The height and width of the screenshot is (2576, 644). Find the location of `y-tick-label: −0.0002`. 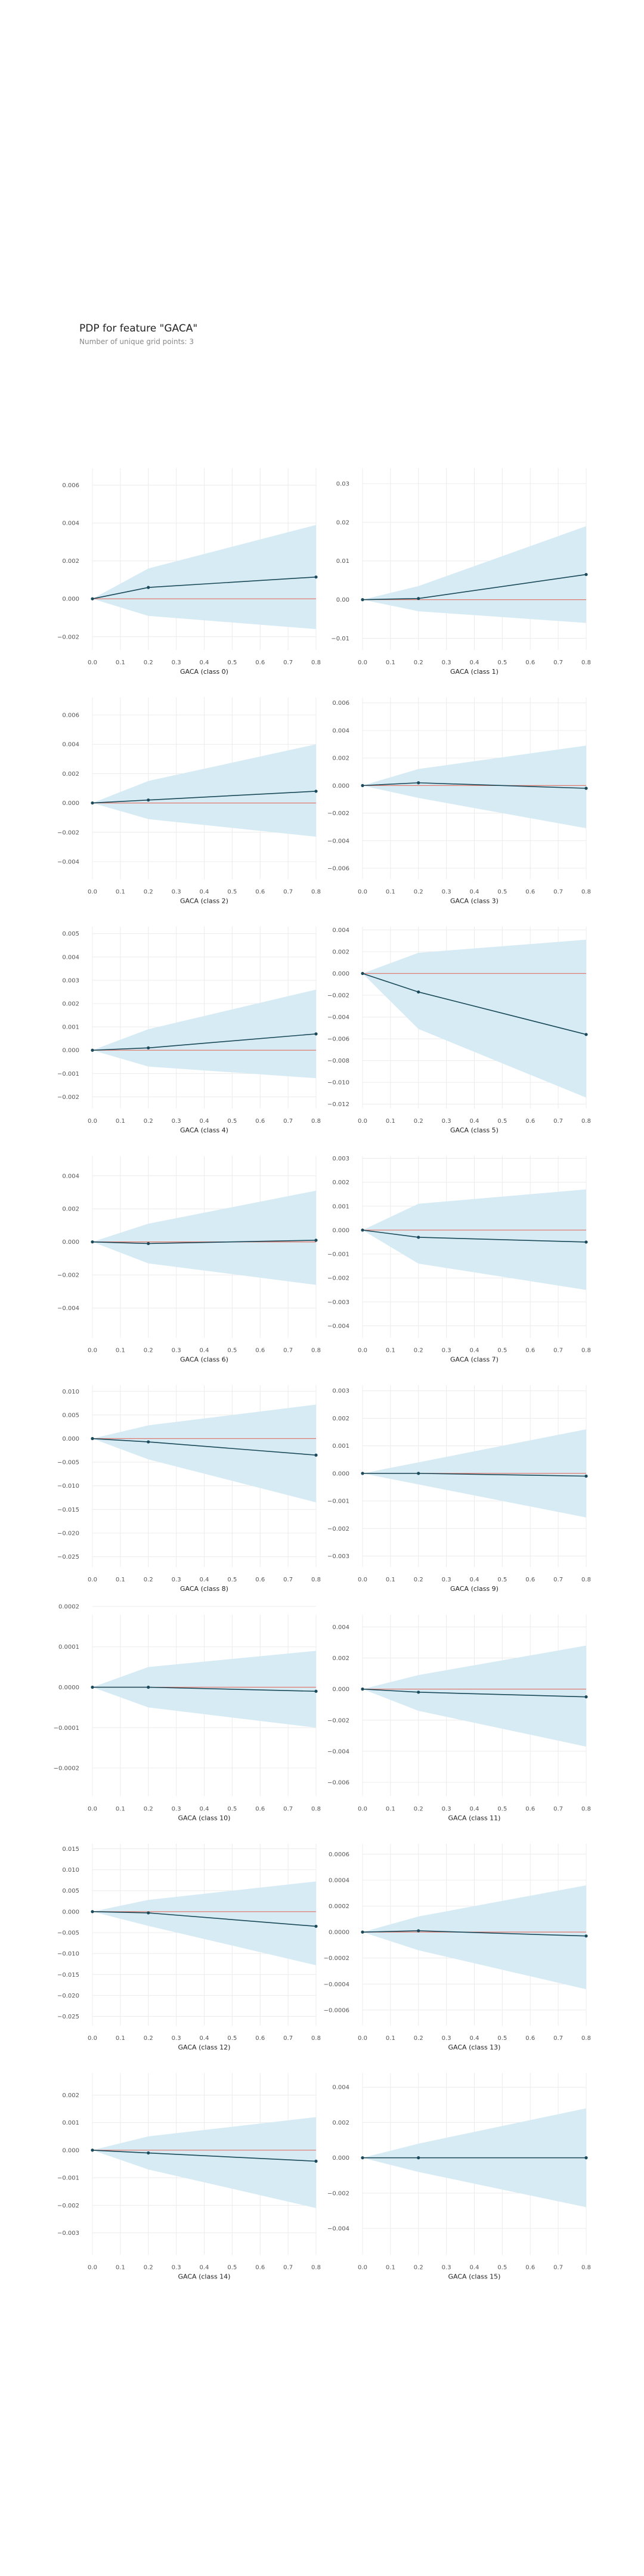

y-tick-label: −0.0002 is located at coordinates (337, 1959).